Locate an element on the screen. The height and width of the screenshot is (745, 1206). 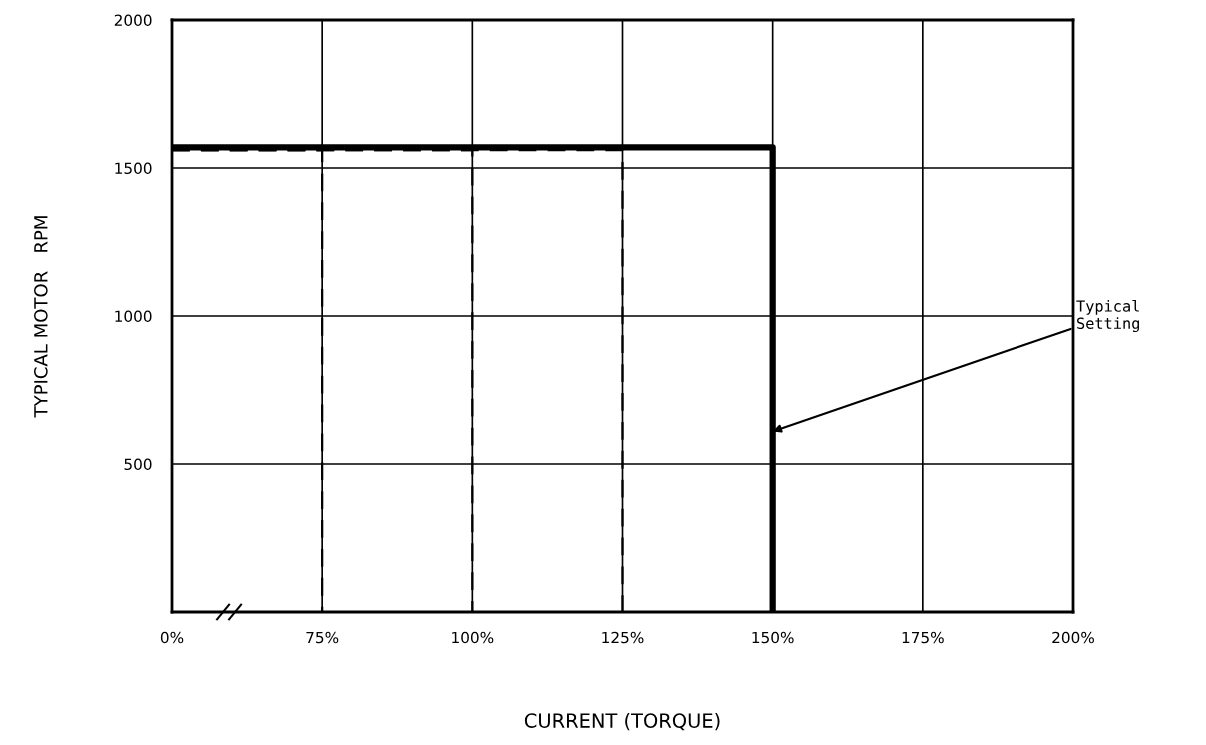
x-tick-label: 200% is located at coordinates (1073, 637).